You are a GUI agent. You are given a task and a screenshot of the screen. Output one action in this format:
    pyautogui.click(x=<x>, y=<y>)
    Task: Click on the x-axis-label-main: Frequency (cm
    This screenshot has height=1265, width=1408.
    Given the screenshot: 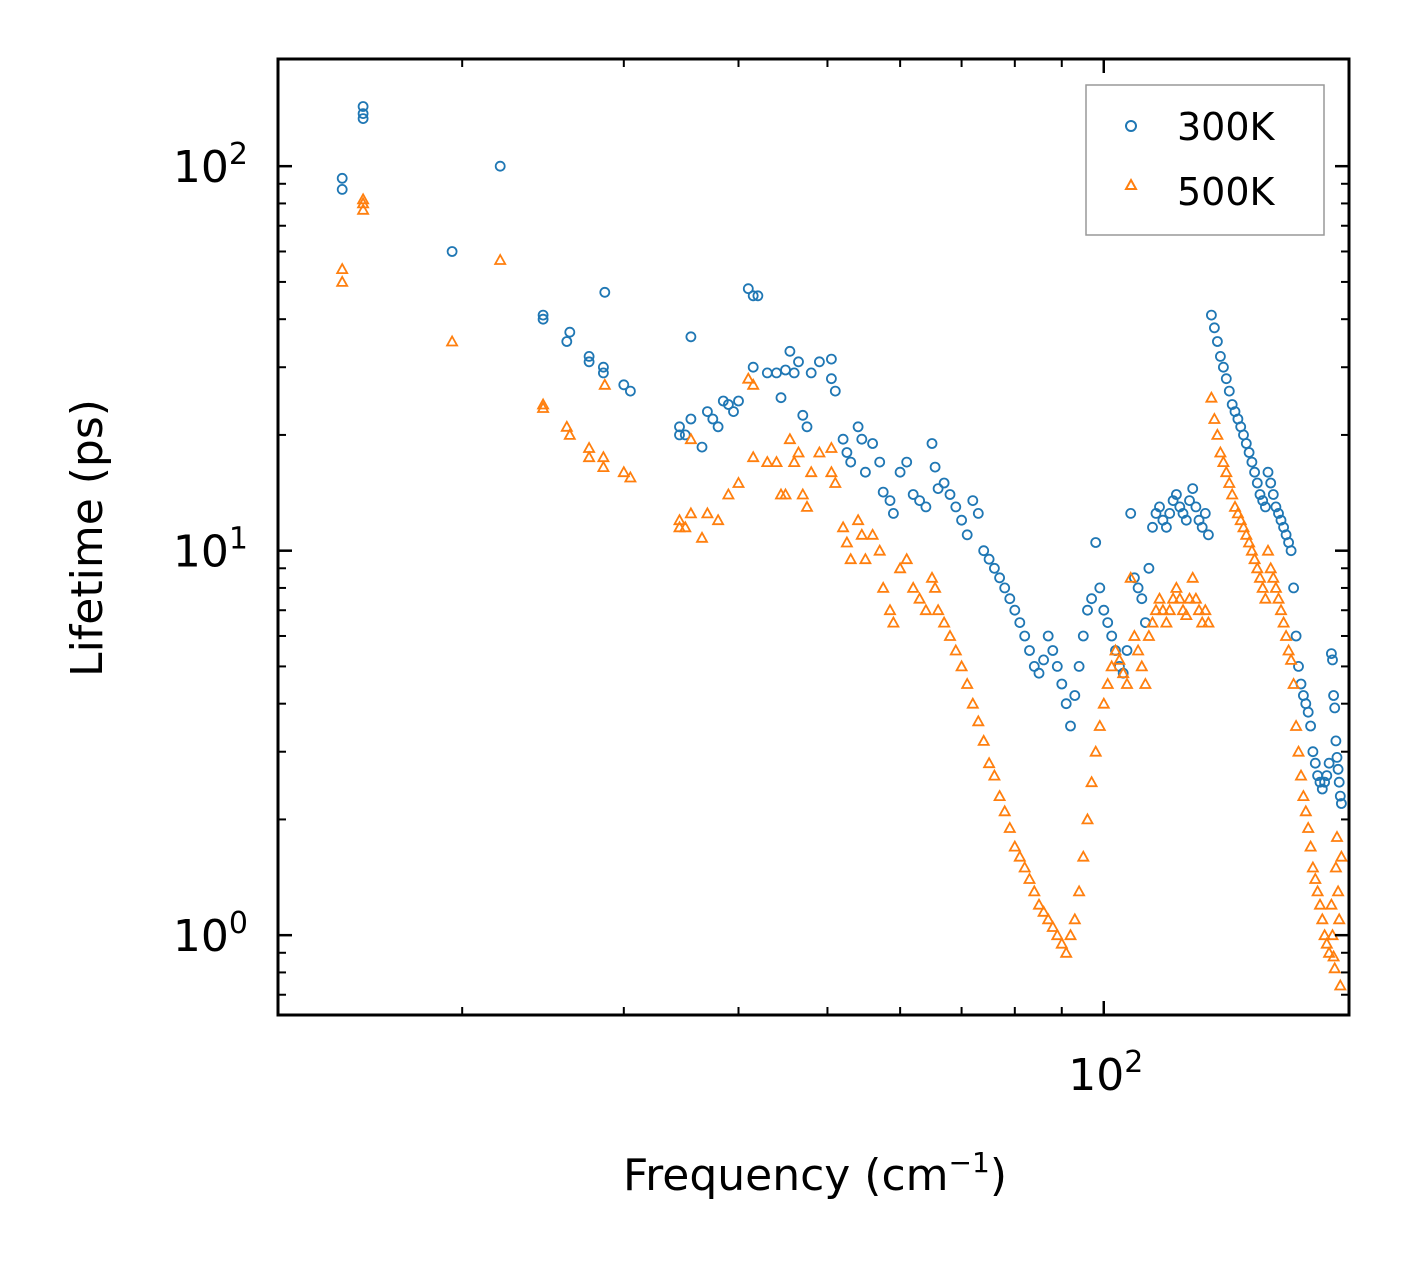 What is the action you would take?
    pyautogui.click(x=786, y=1175)
    